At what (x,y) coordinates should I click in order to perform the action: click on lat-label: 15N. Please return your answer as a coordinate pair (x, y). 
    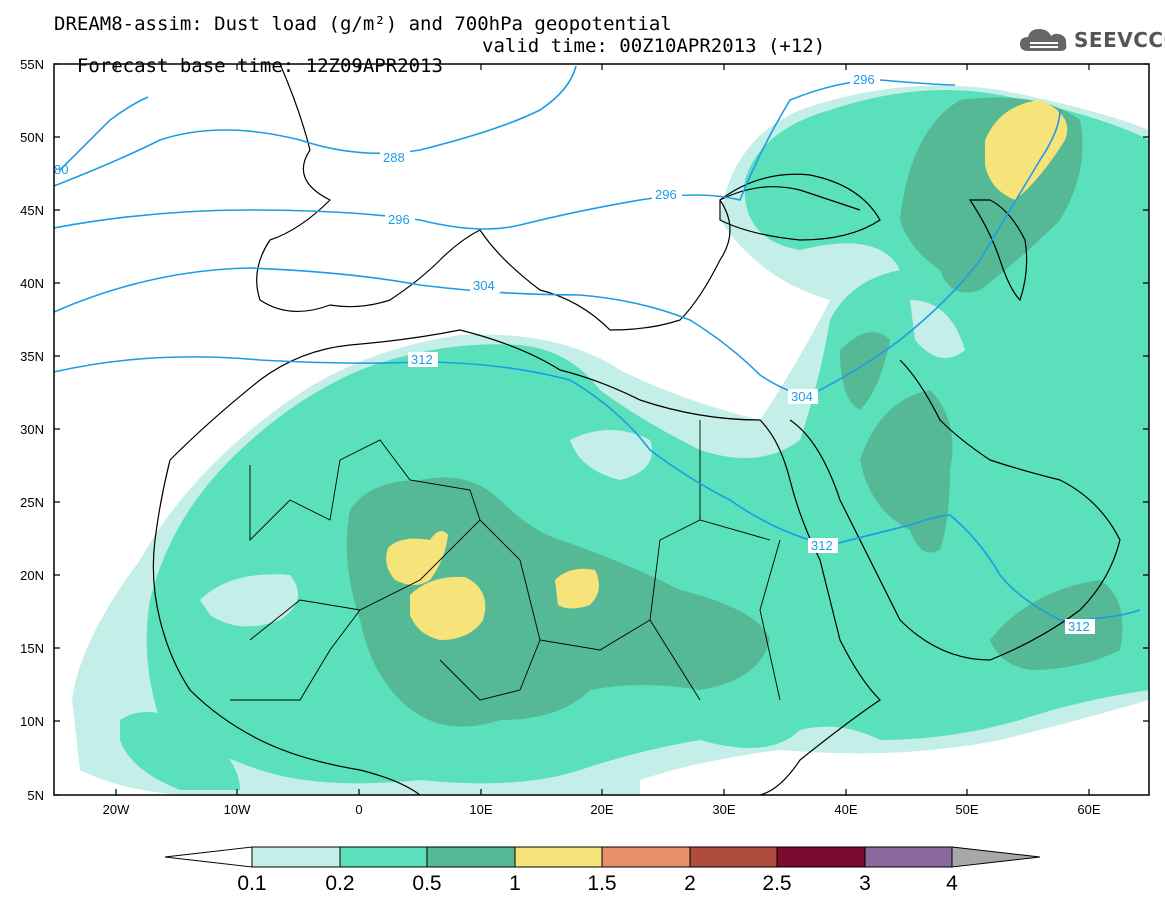
    Looking at the image, I should click on (32, 648).